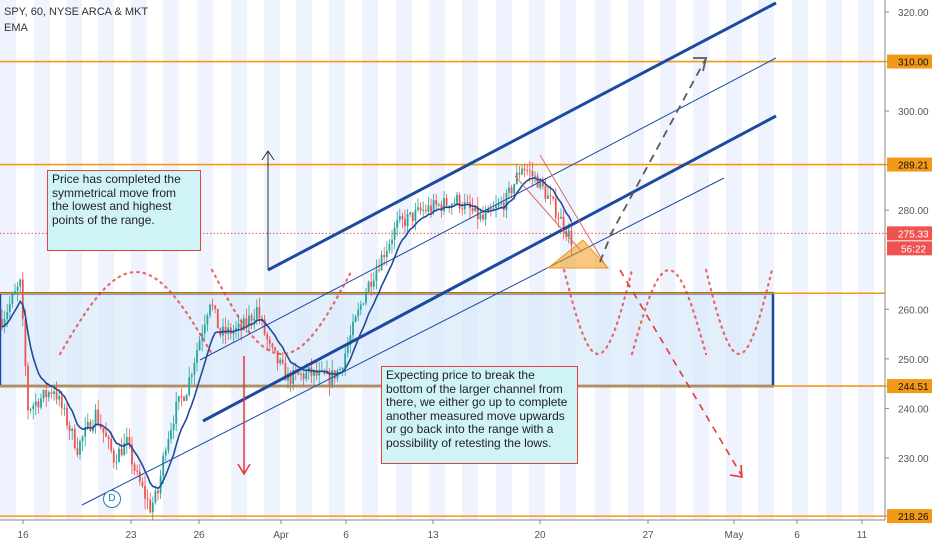 The height and width of the screenshot is (555, 932). Describe the element at coordinates (652, 161) in the screenshot. I see `bull-forecast-path` at that location.